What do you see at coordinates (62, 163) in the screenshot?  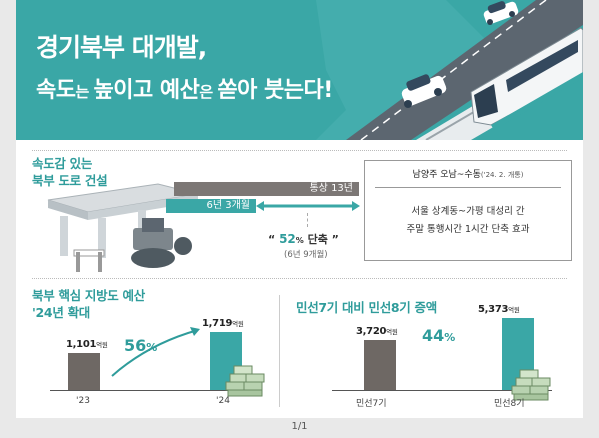 I see `heading-line: 속도감 있는` at bounding box center [62, 163].